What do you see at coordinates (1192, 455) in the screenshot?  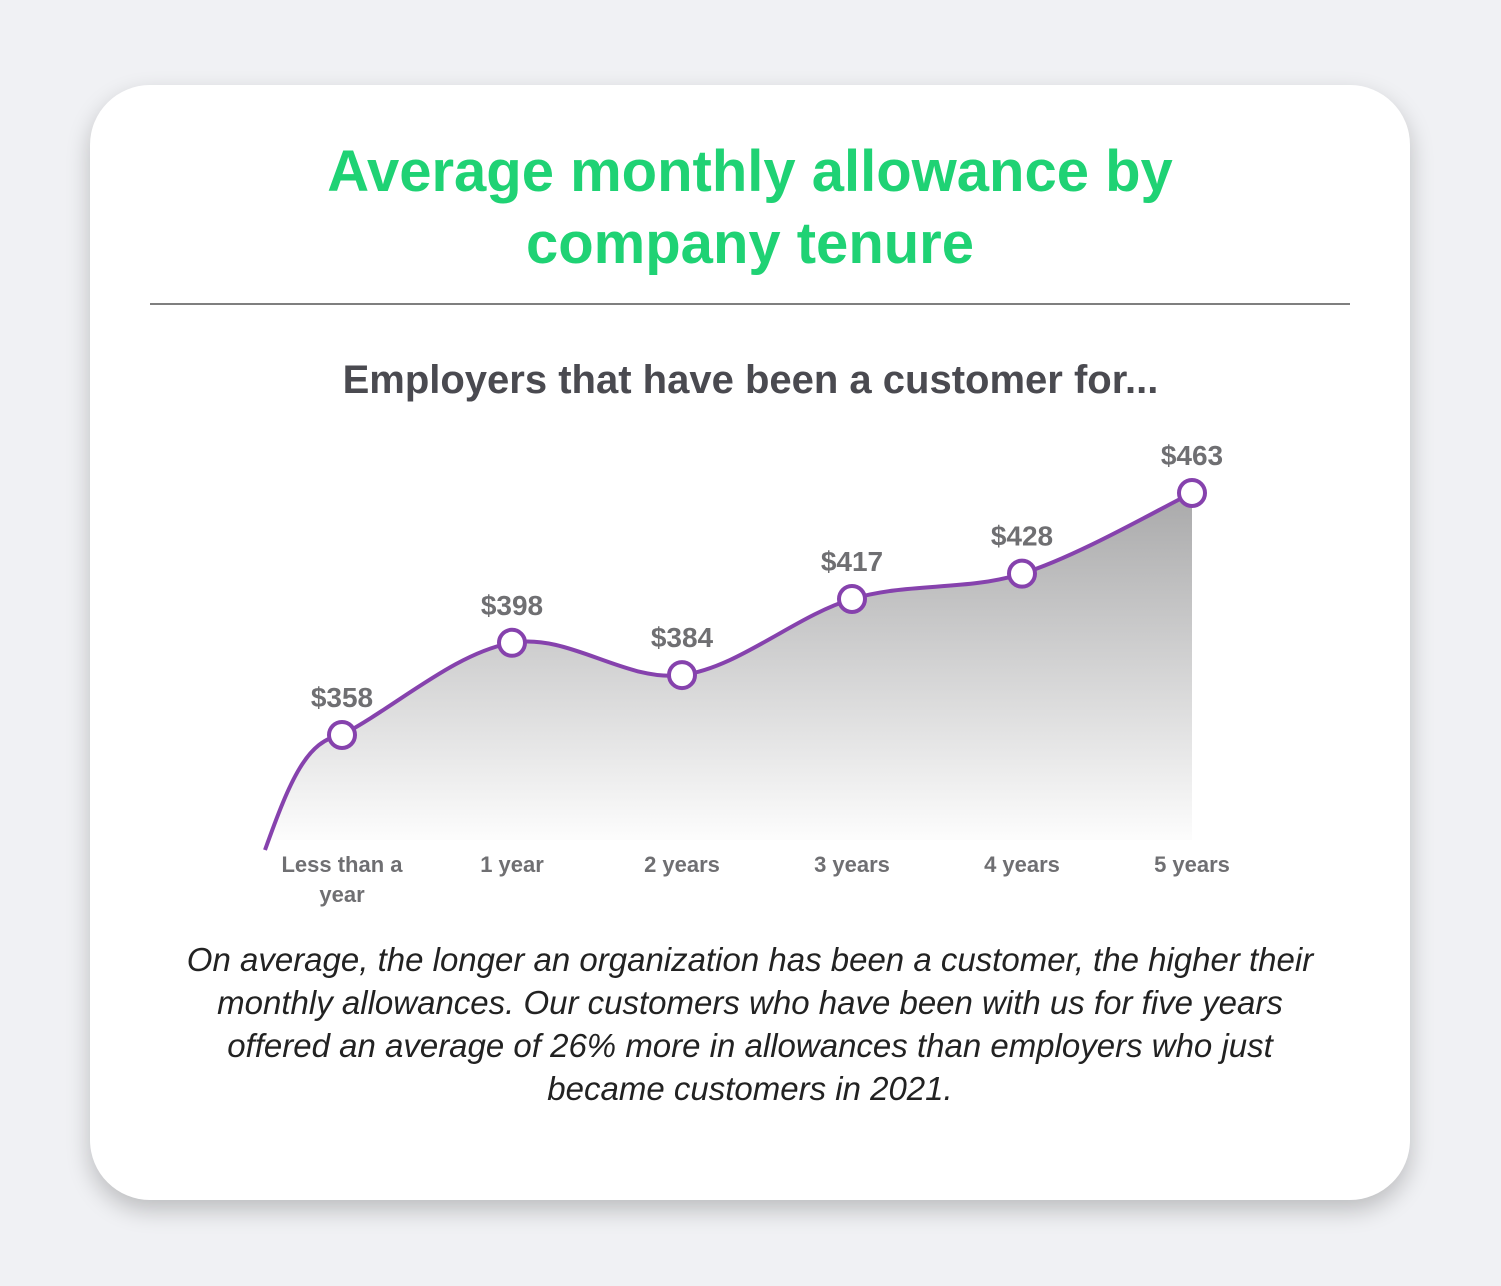 I see `value-label: $463` at bounding box center [1192, 455].